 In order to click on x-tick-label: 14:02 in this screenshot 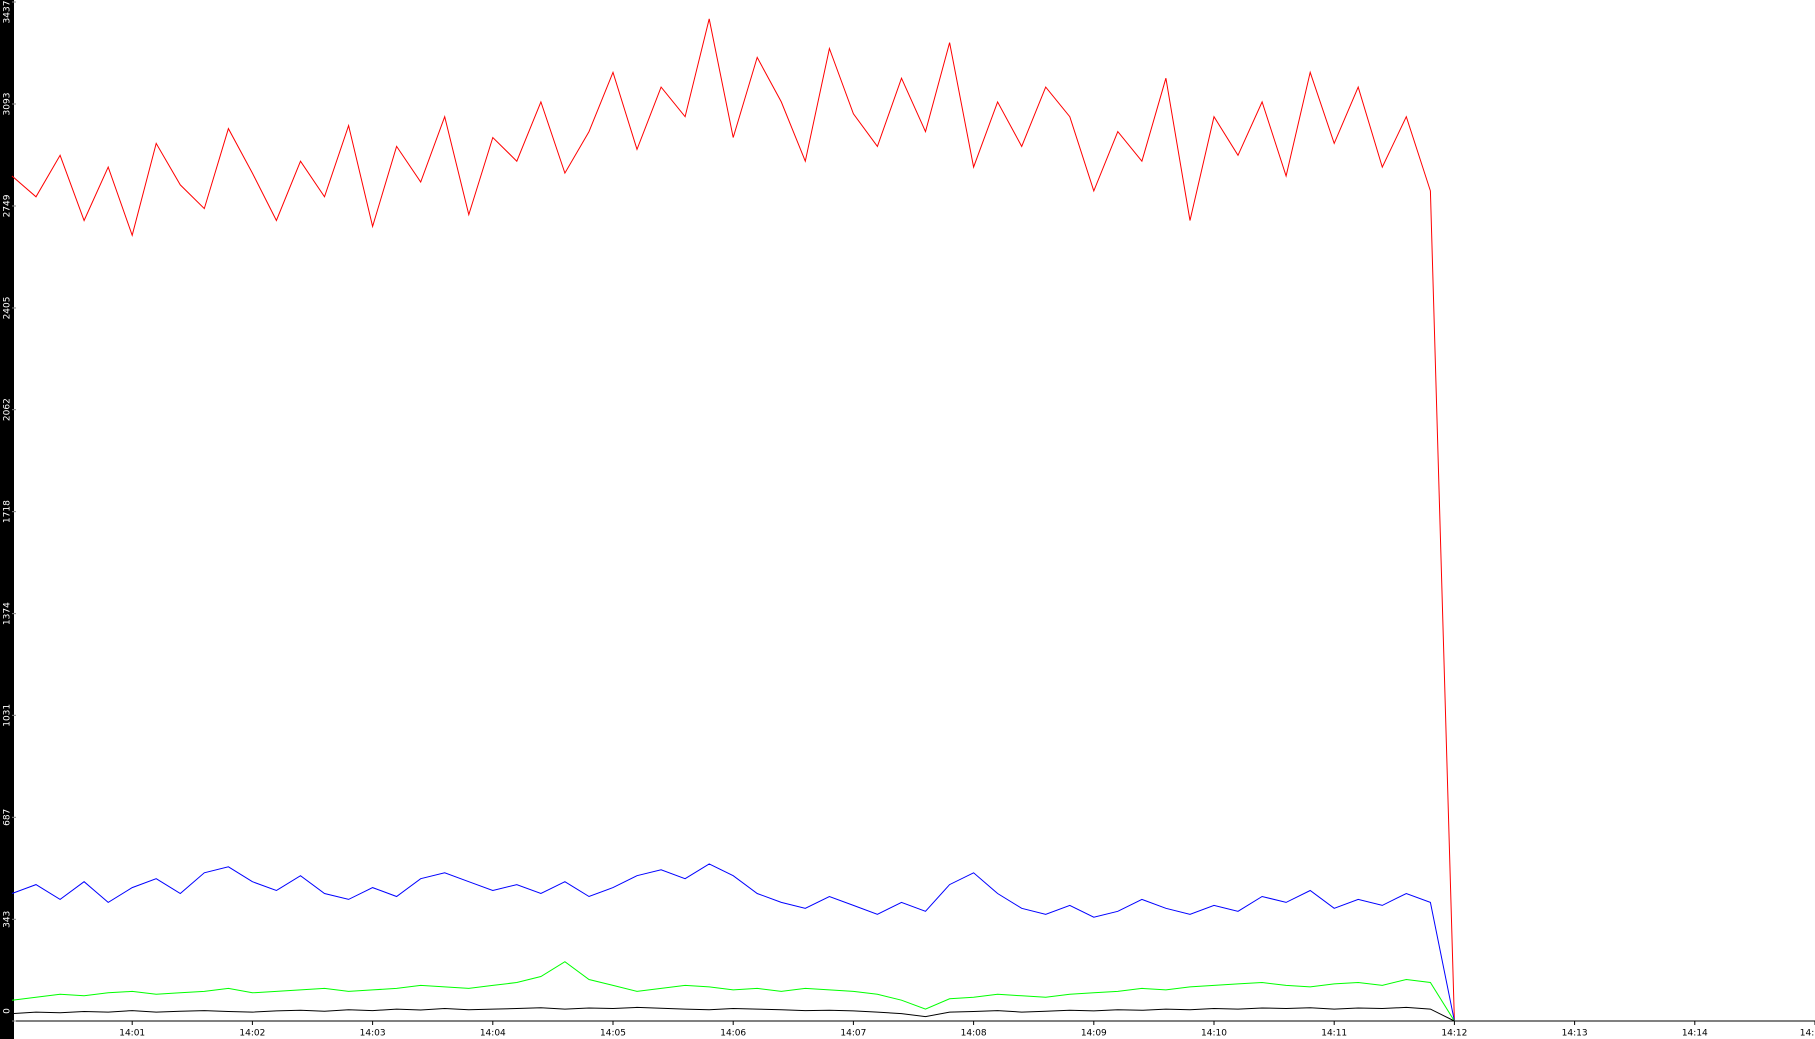, I will do `click(252, 1034)`.